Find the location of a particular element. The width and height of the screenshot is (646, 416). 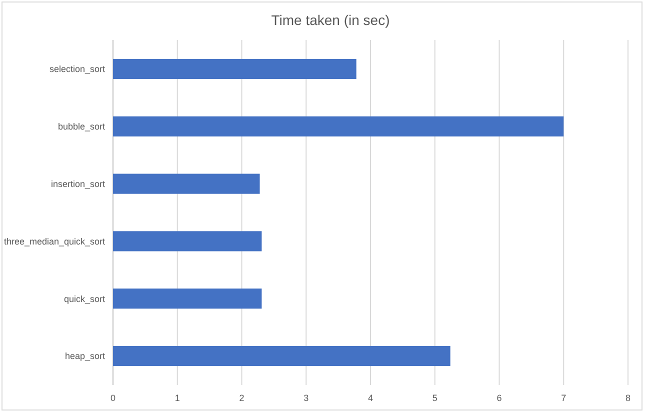

x-tick-label: 0 is located at coordinates (113, 398).